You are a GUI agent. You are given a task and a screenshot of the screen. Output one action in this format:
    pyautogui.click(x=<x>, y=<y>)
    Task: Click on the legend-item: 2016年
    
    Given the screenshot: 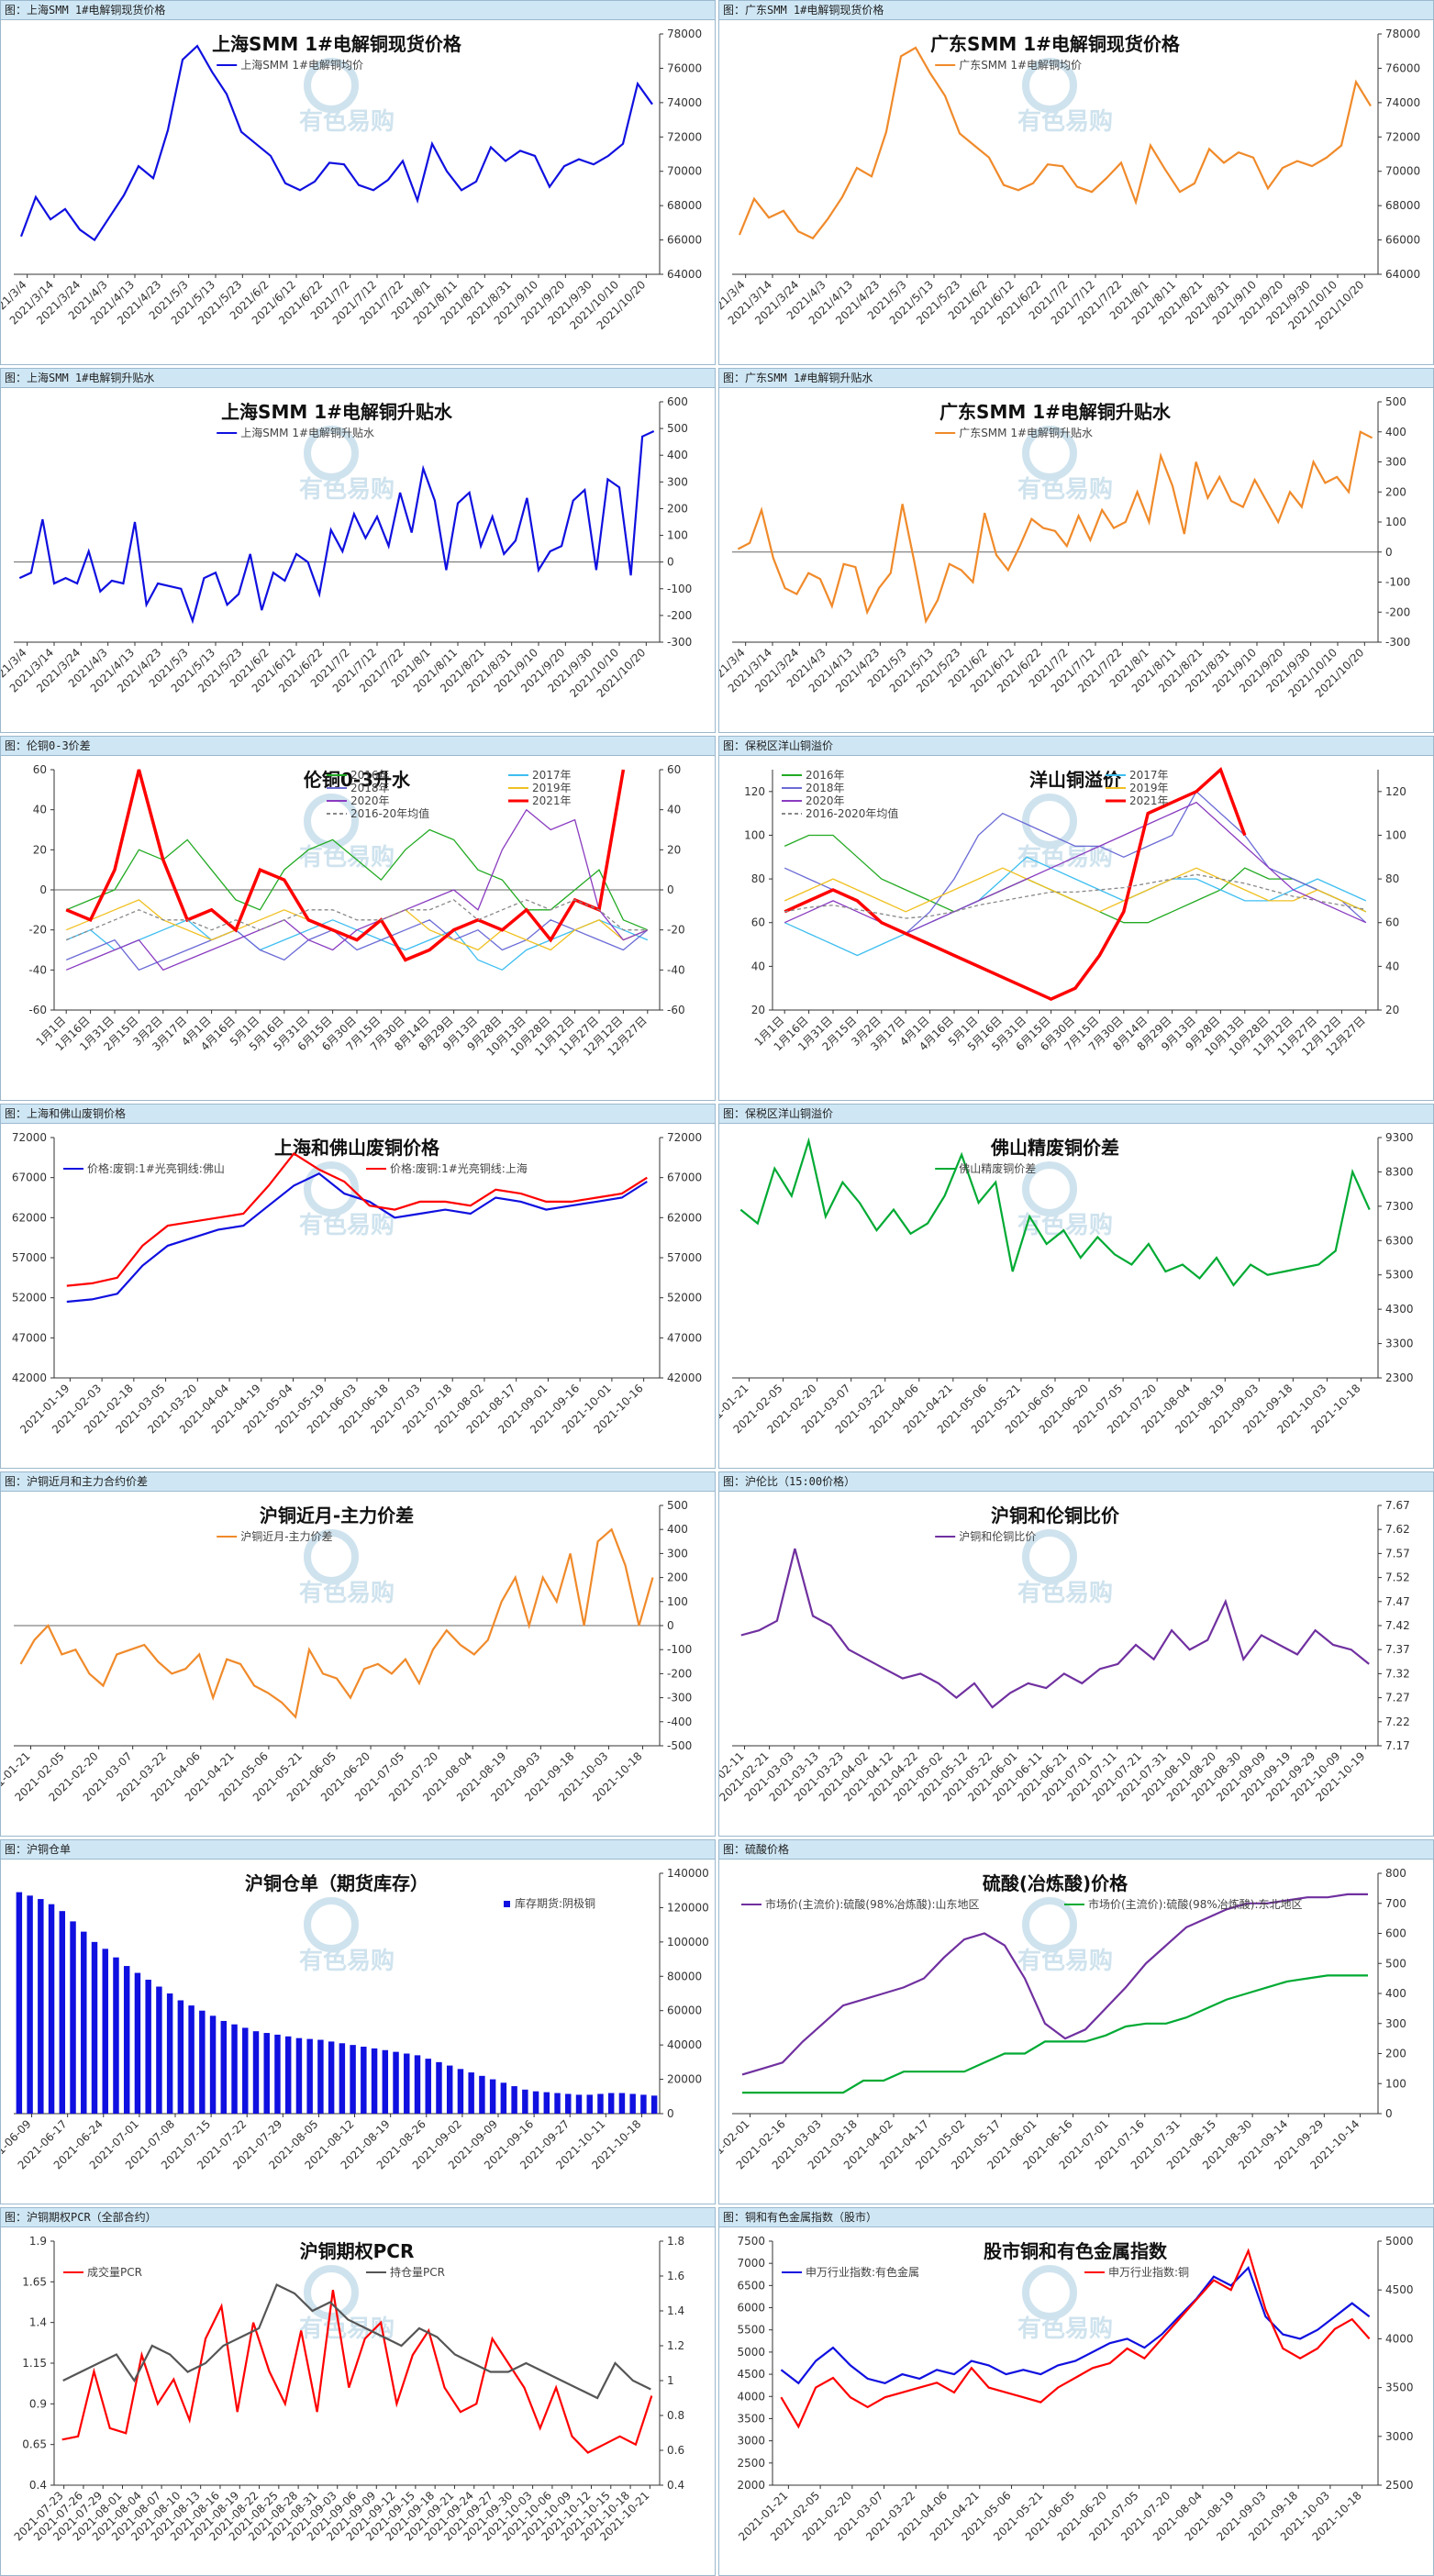 What is the action you would take?
    pyautogui.click(x=813, y=775)
    